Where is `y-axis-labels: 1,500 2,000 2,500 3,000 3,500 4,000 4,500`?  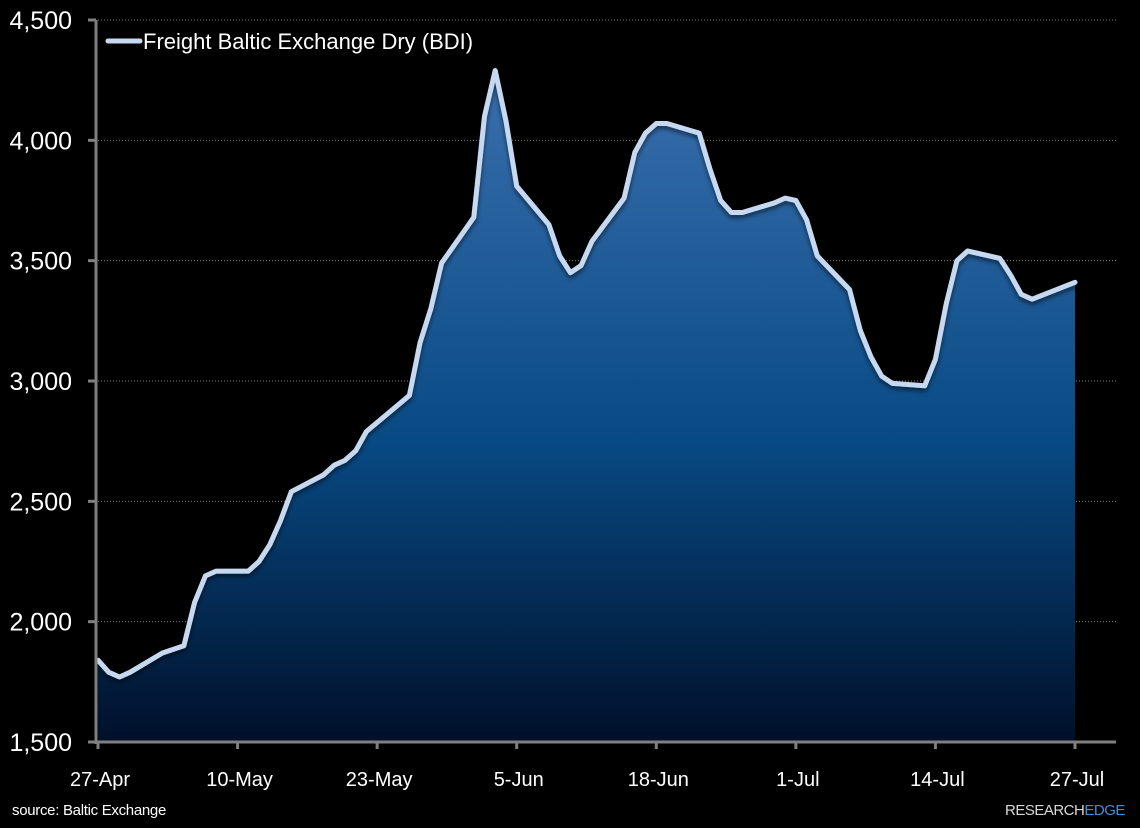
y-axis-labels: 1,500 2,000 2,500 3,000 3,500 4,000 4,500 is located at coordinates (40, 382).